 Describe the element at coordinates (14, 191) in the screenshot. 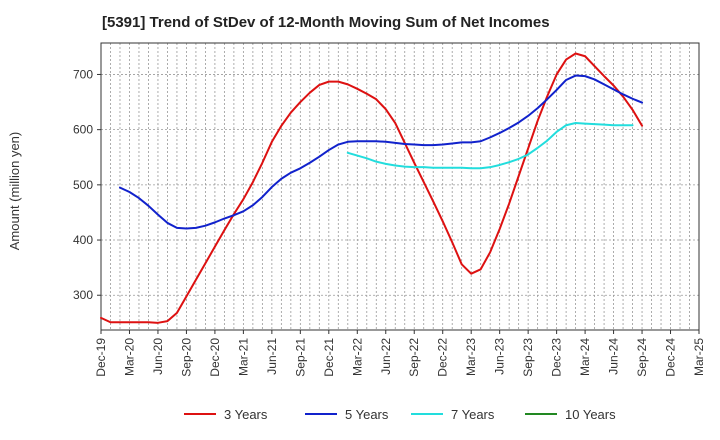

I see `y-axis-title: Amount (million yen)` at that location.